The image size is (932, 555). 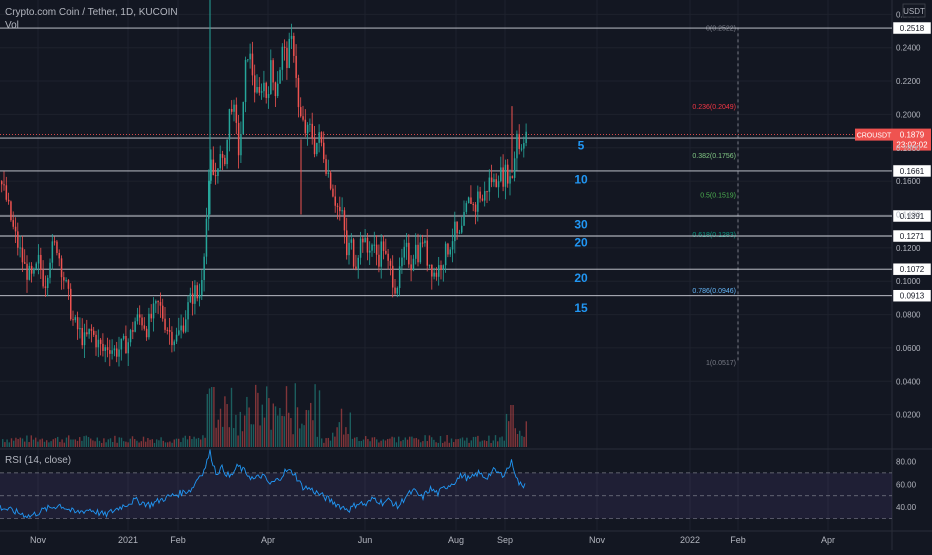 What do you see at coordinates (912, 236) in the screenshot?
I see `level-price-tag` at bounding box center [912, 236].